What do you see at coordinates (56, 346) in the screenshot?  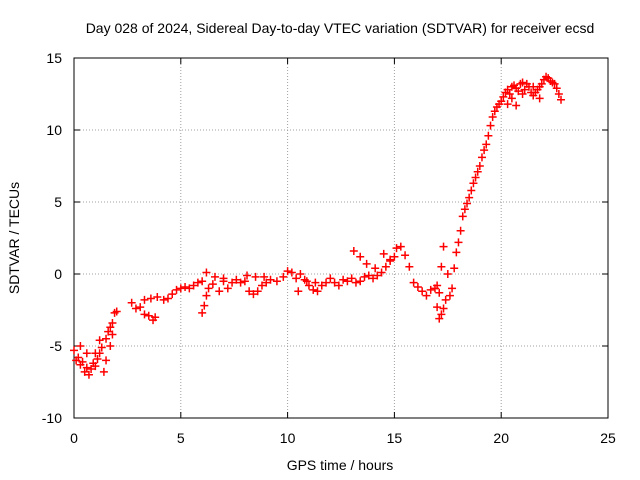 I see `y-tick-label: -5` at bounding box center [56, 346].